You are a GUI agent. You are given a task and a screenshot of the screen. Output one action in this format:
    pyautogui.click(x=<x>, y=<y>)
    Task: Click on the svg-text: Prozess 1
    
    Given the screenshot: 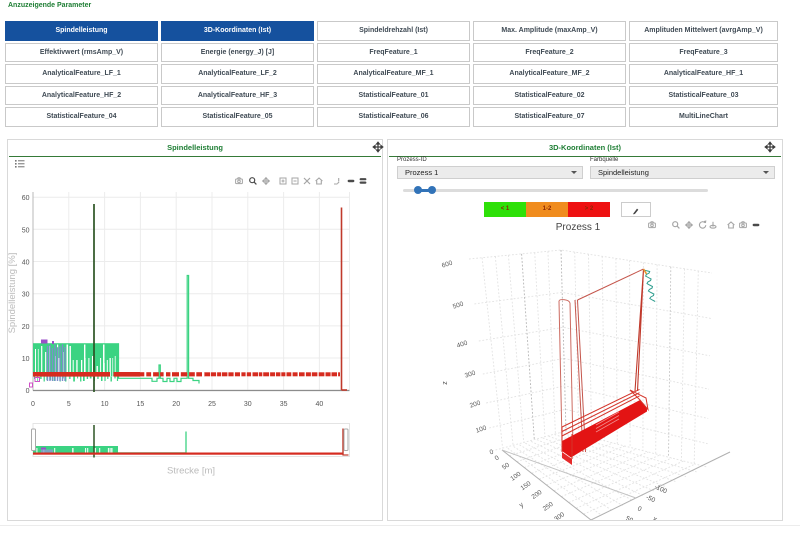 What is the action you would take?
    pyautogui.click(x=578, y=227)
    